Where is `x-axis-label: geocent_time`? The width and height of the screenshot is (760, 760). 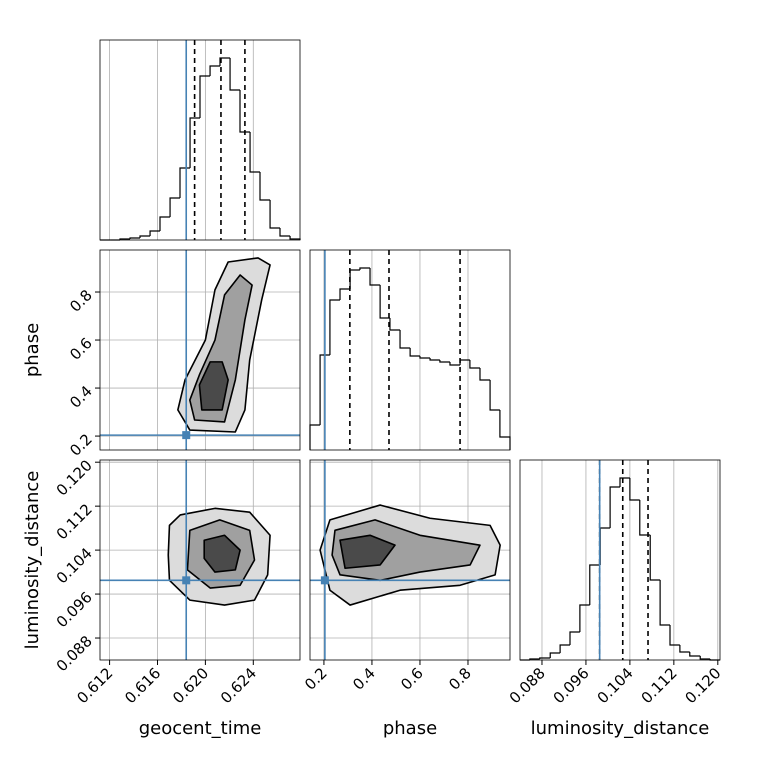 x-axis-label: geocent_time is located at coordinates (200, 728).